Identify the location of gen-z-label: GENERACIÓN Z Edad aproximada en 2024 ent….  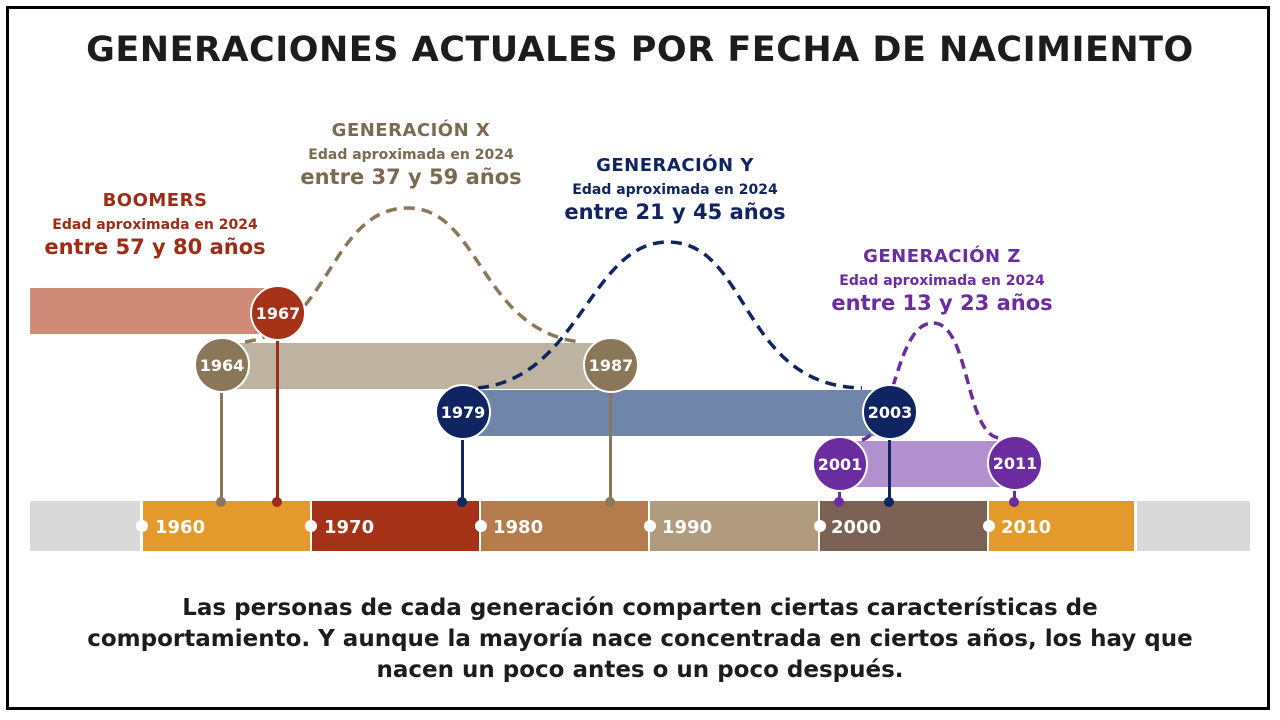
(942, 280).